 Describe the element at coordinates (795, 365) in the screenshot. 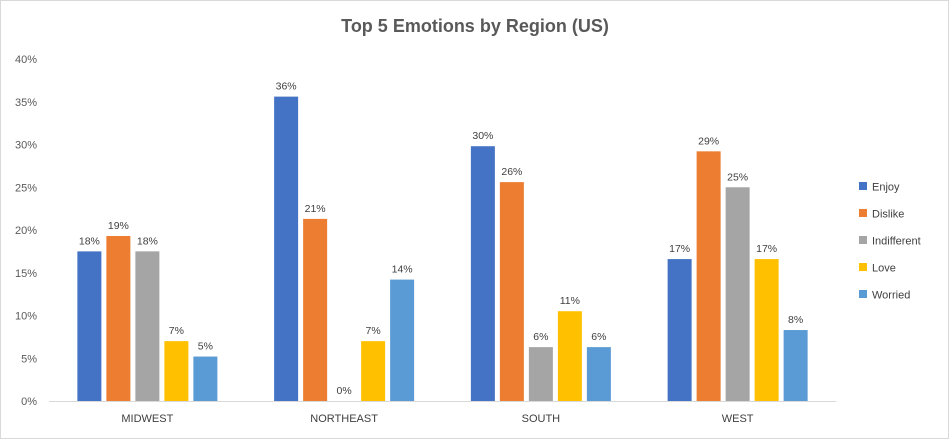

I see `bar-worried-west` at that location.